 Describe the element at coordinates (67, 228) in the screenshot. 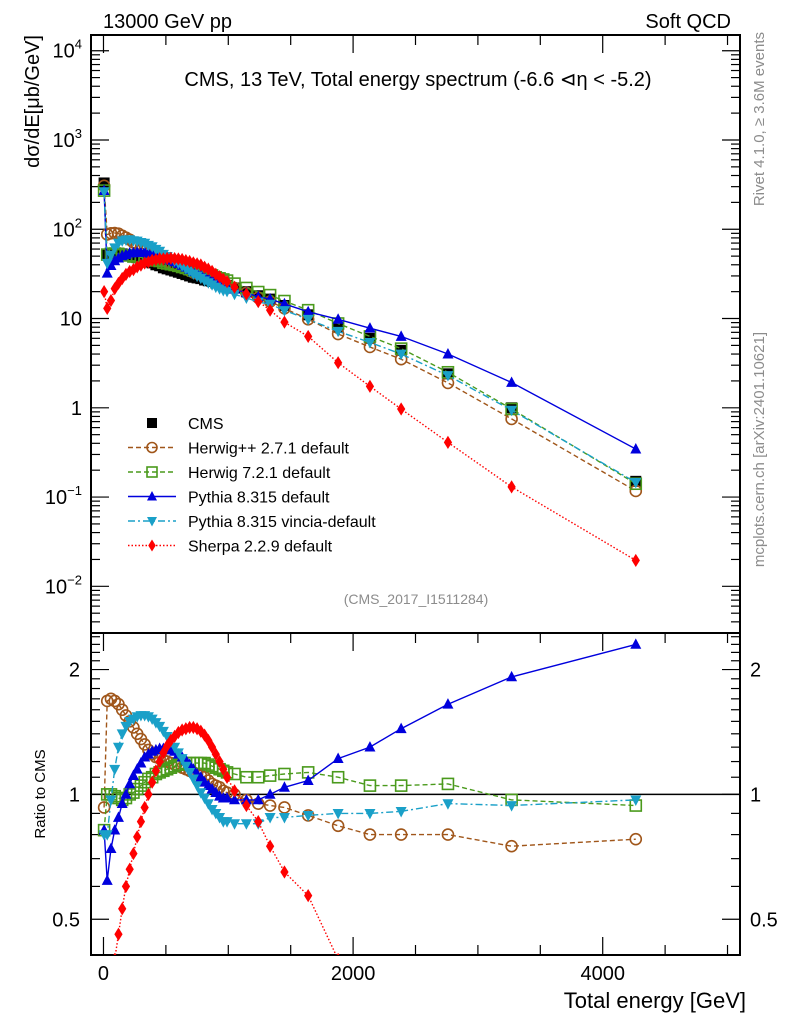

I see `y-tick-label: 10²` at that location.